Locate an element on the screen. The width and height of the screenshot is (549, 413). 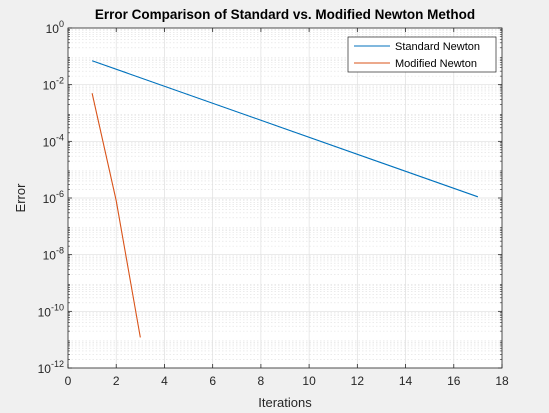
y-tick-label: 10⁻² is located at coordinates (53, 84).